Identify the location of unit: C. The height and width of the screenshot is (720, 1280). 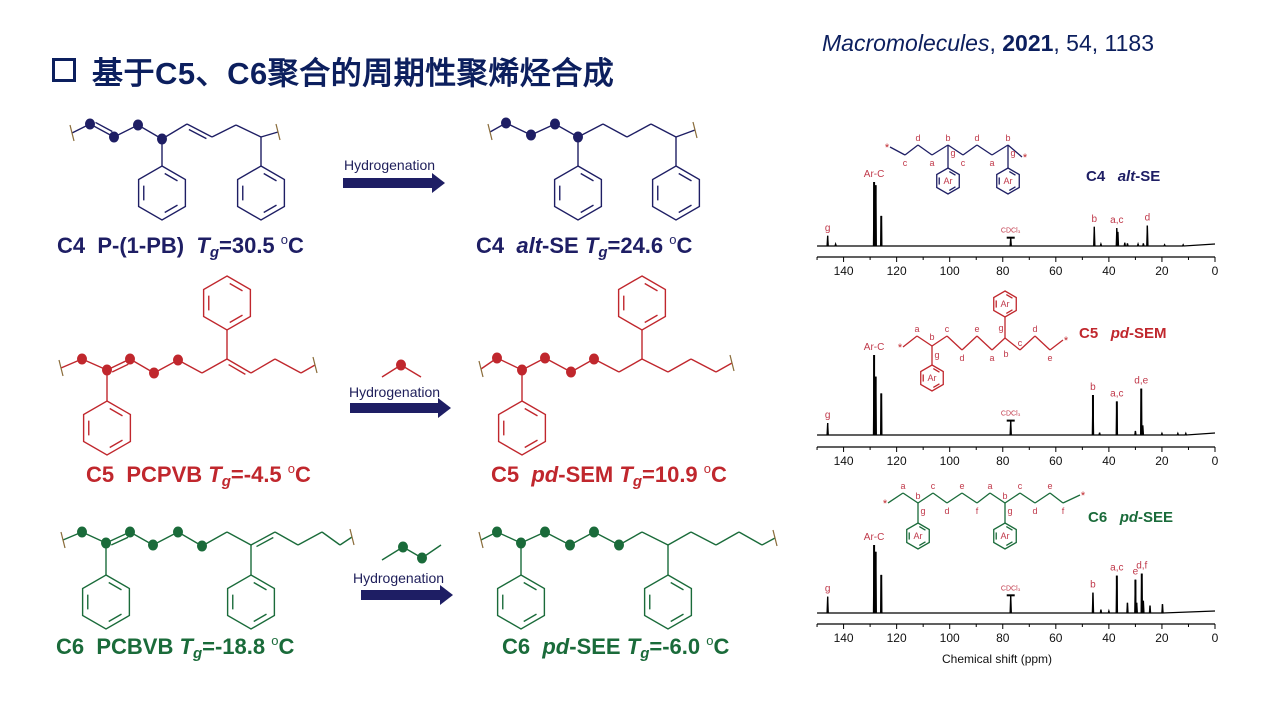
(684, 245).